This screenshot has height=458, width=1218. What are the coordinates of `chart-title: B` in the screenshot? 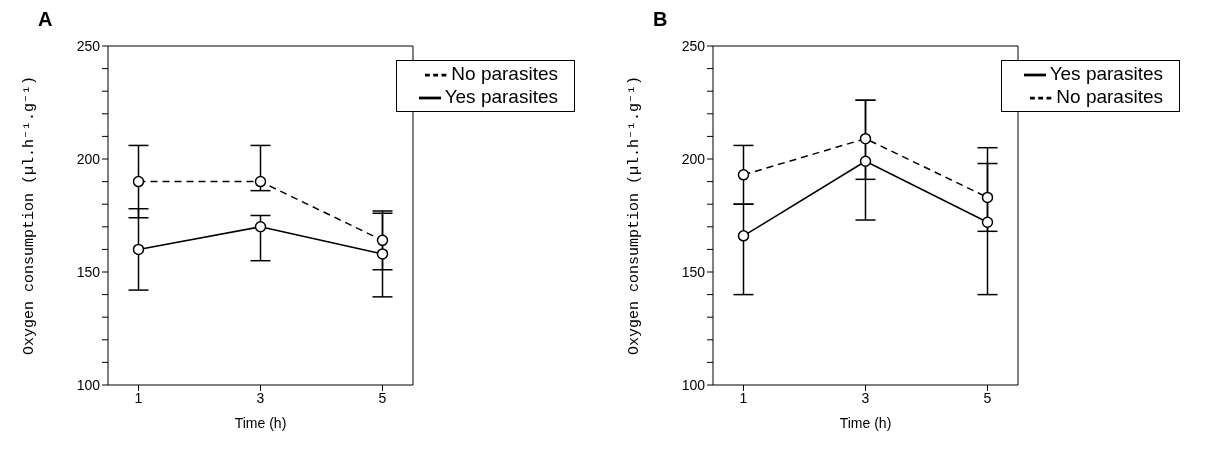 It's located at (661, 19).